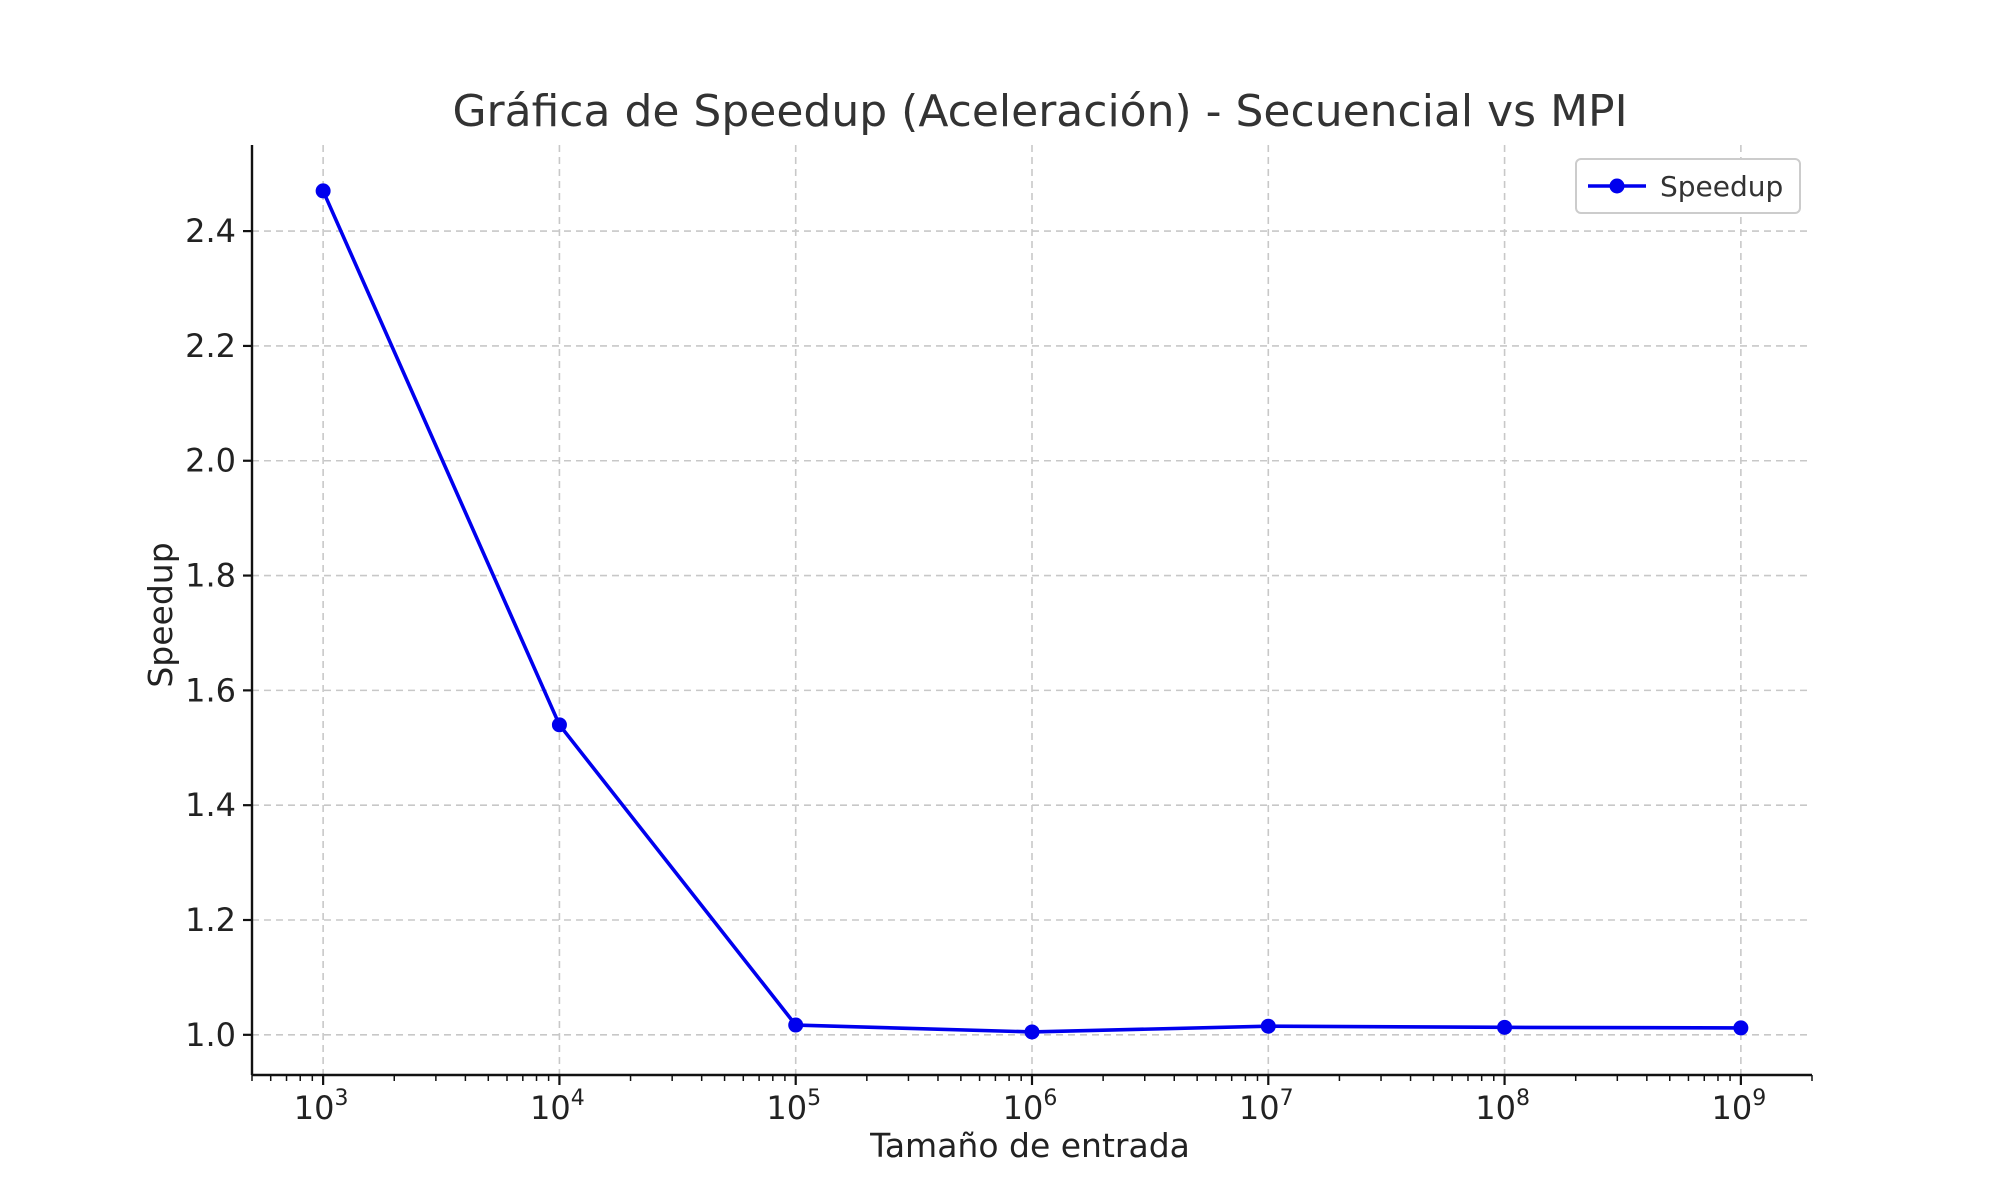 The width and height of the screenshot is (2000, 1200). I want to click on y-tick-label: 1.0, so click(210, 1035).